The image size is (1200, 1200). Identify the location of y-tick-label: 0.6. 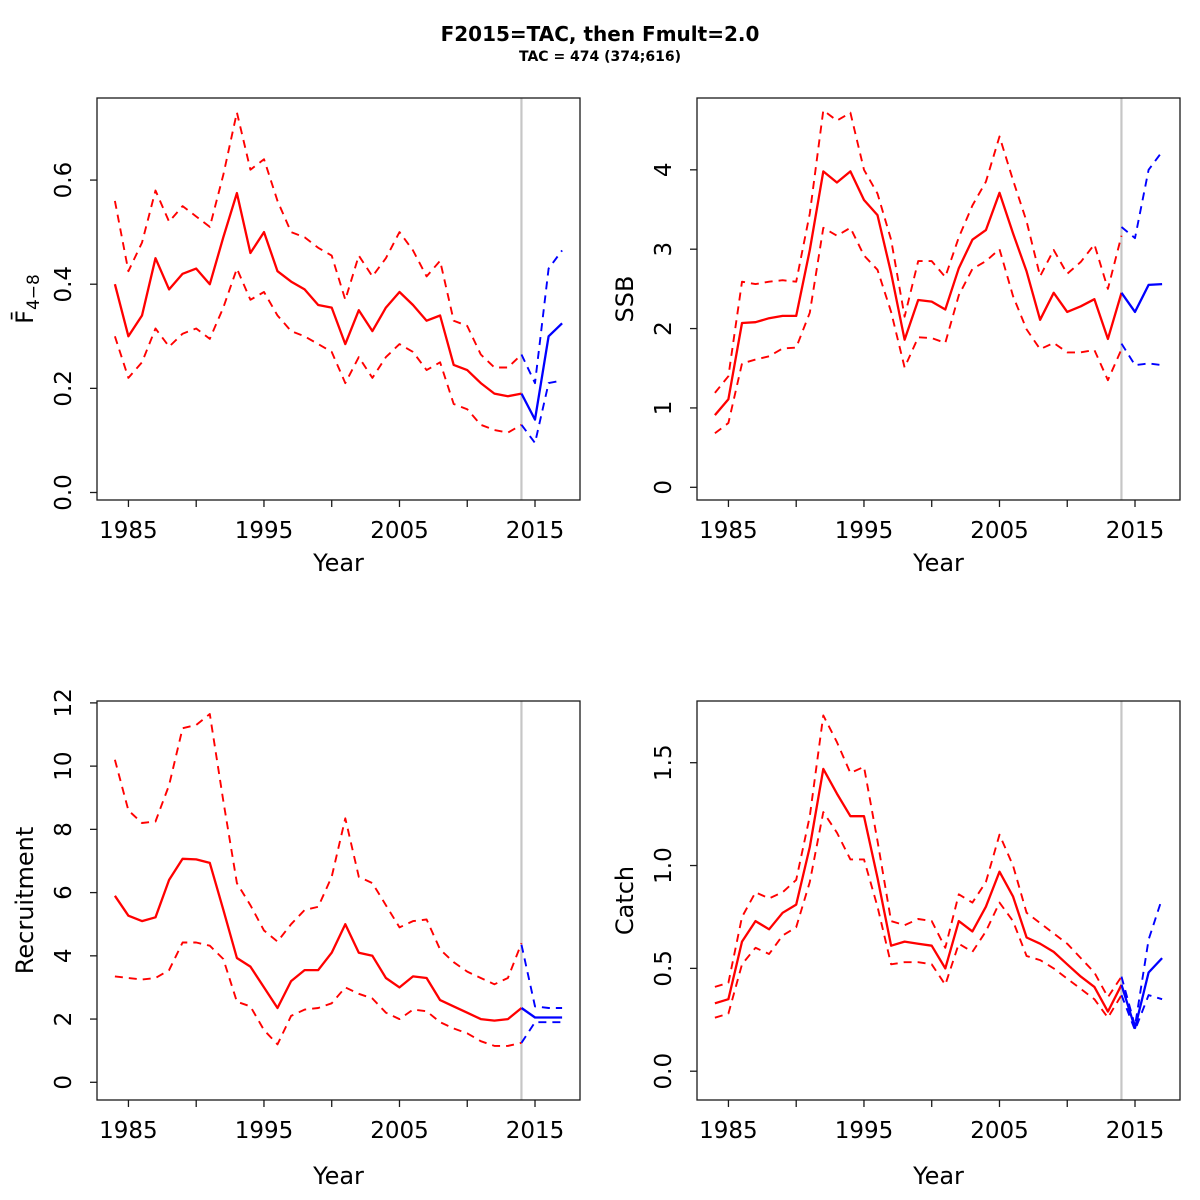
(64, 180).